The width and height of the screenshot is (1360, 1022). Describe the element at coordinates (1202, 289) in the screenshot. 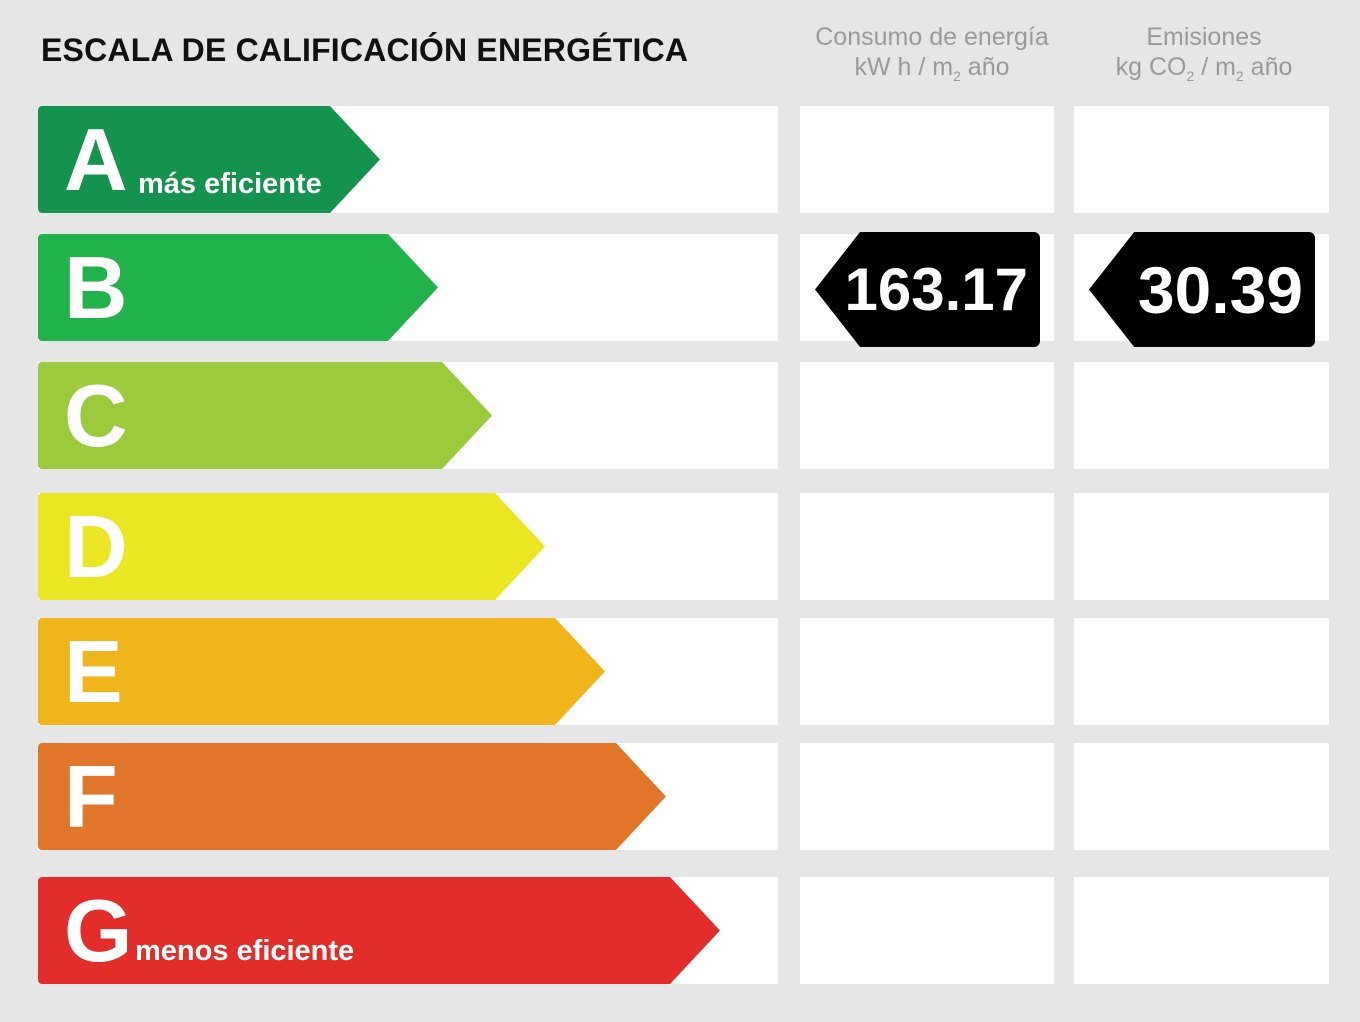

I see `emissions-value-badge: 30.39` at that location.